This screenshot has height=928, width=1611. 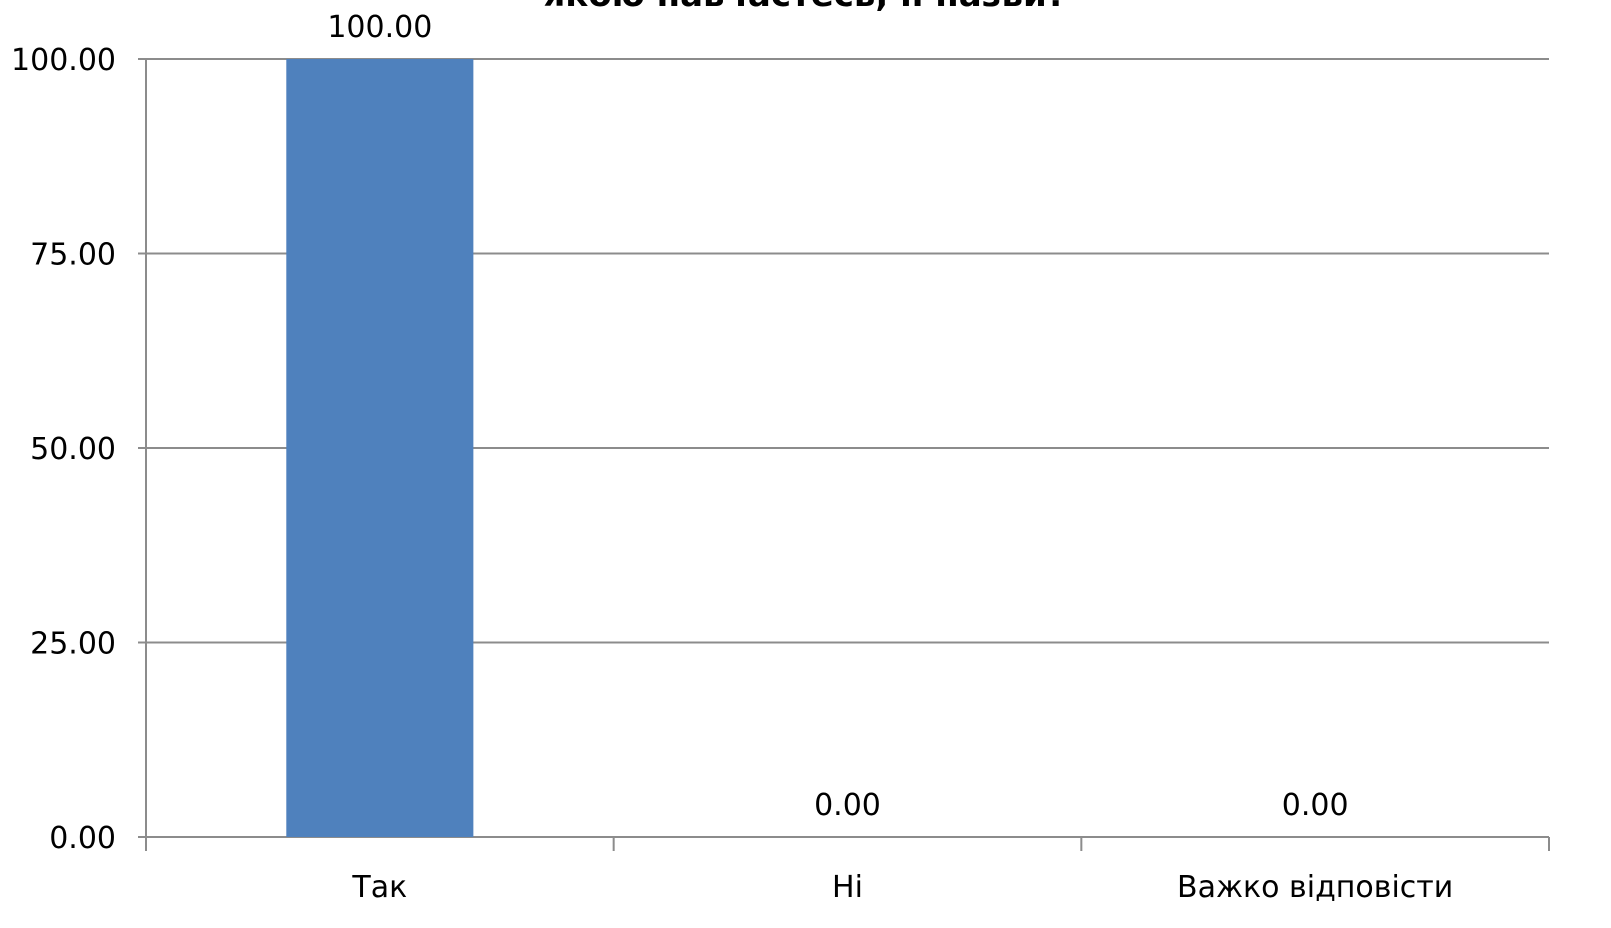 I want to click on y-tick-label: 50.00, so click(x=73, y=449).